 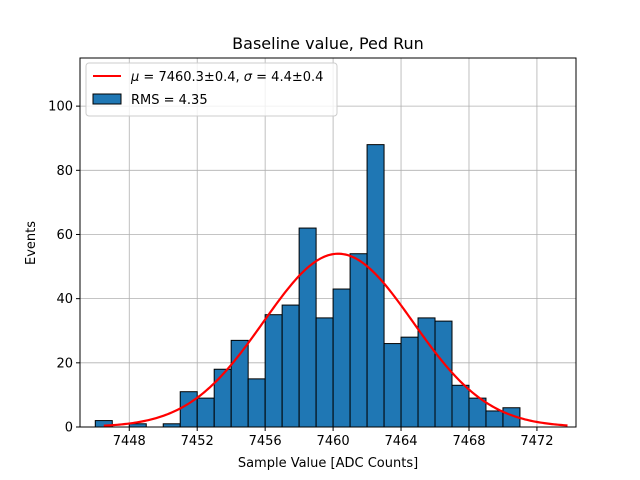 I want to click on x-tick-label: 7472, so click(x=536, y=441).